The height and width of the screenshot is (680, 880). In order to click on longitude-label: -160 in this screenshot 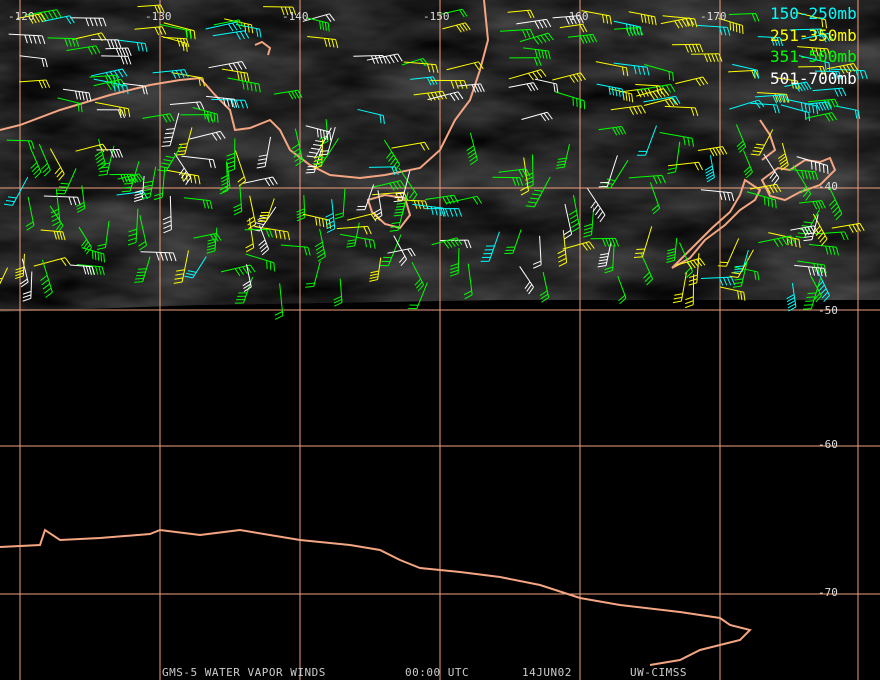, I will do `click(575, 16)`.